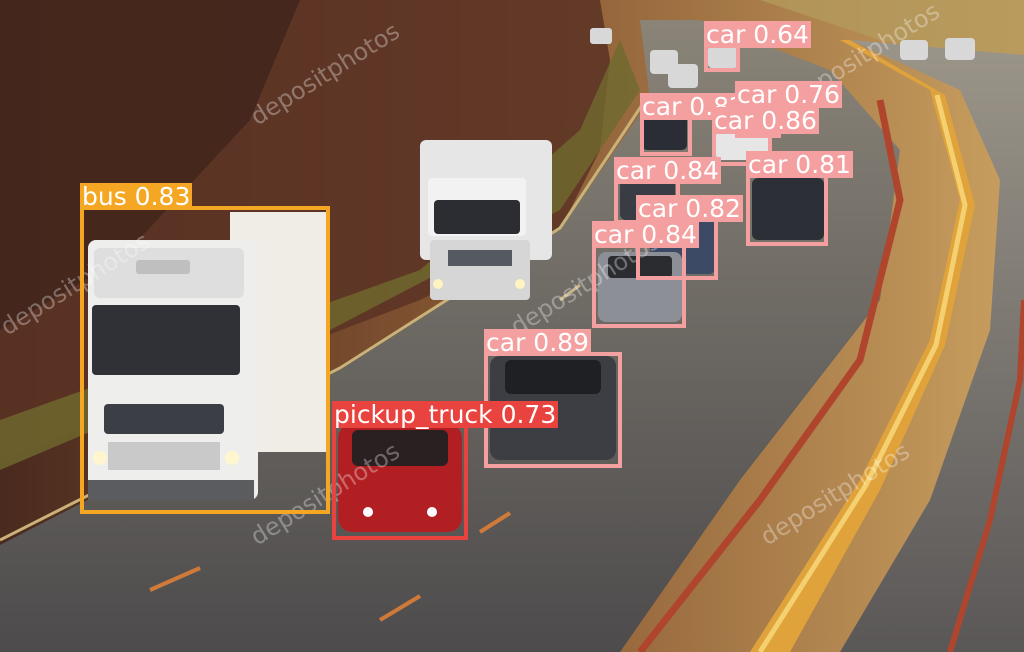 This screenshot has height=652, width=1024. Describe the element at coordinates (799, 198) in the screenshot. I see `detection-box-car: car 0.81` at that location.